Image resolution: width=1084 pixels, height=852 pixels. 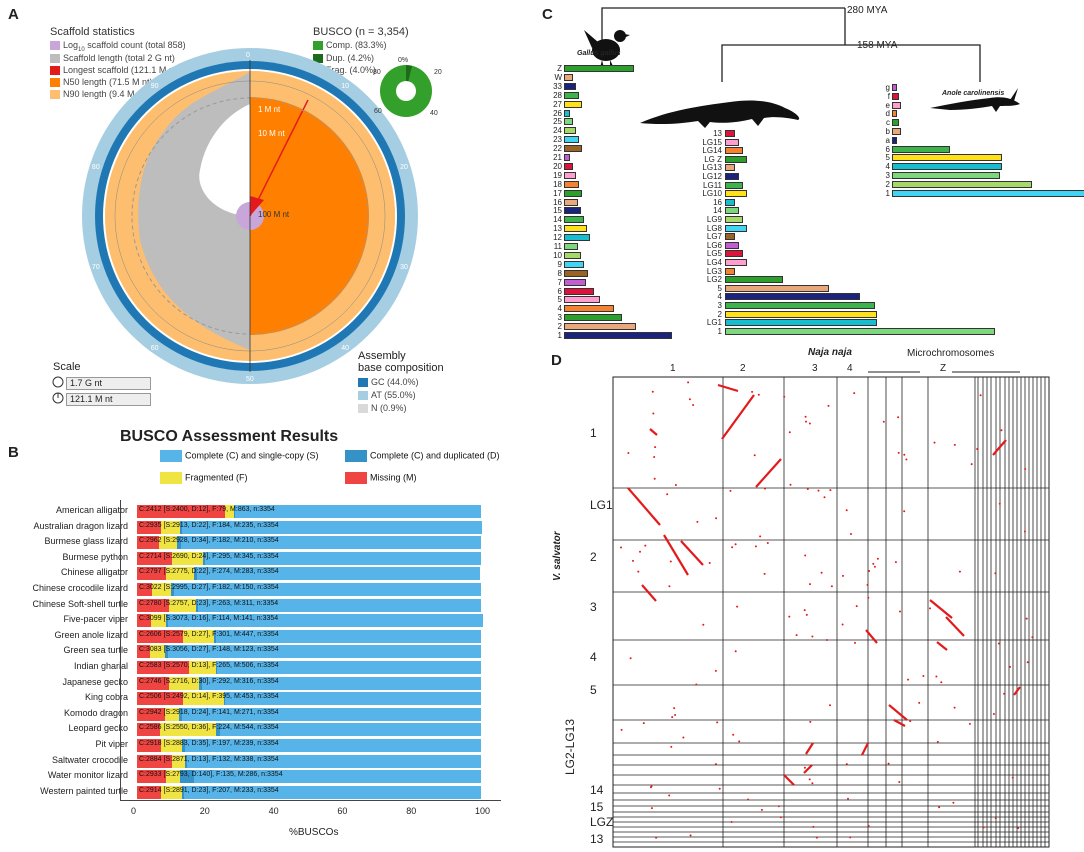 What do you see at coordinates (593, 690) in the screenshot?
I see `d-side-label: 5` at bounding box center [593, 690].